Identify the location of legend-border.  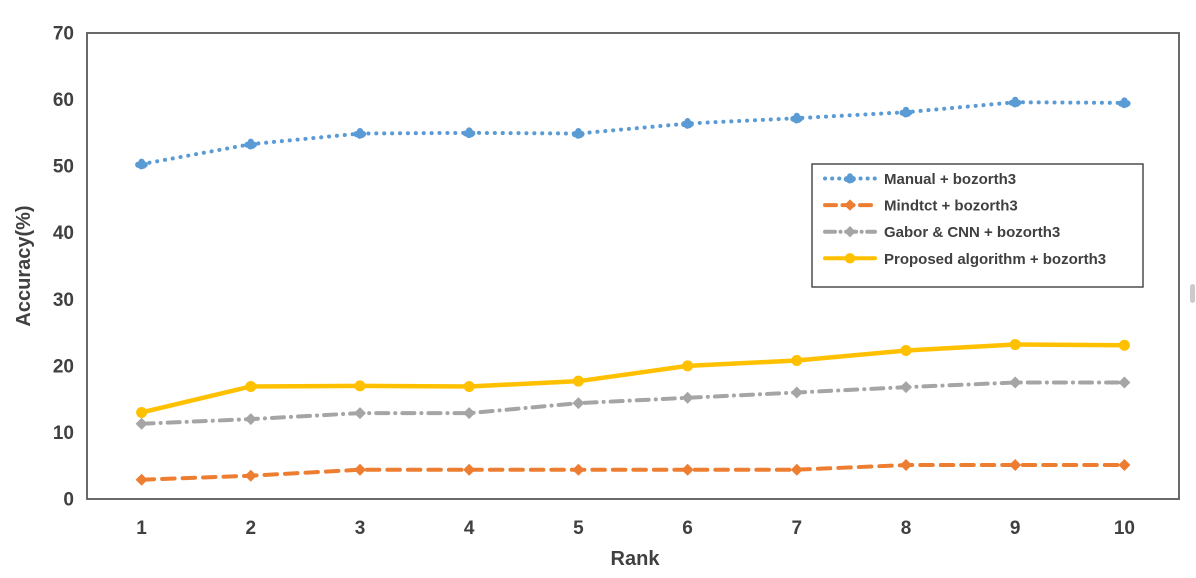
(977, 225).